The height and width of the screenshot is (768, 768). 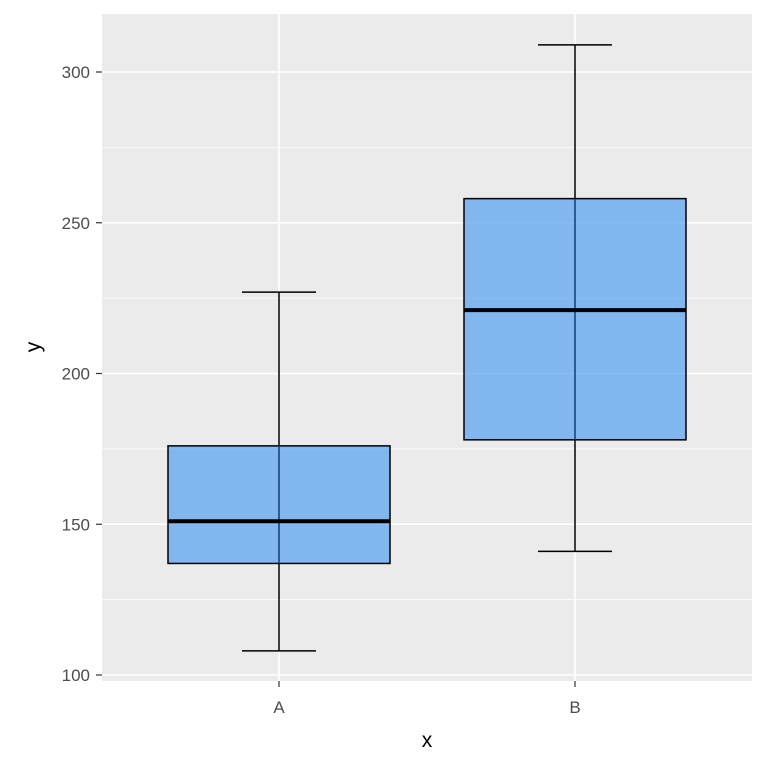 What do you see at coordinates (33, 346) in the screenshot?
I see `y-axis-title: y` at bounding box center [33, 346].